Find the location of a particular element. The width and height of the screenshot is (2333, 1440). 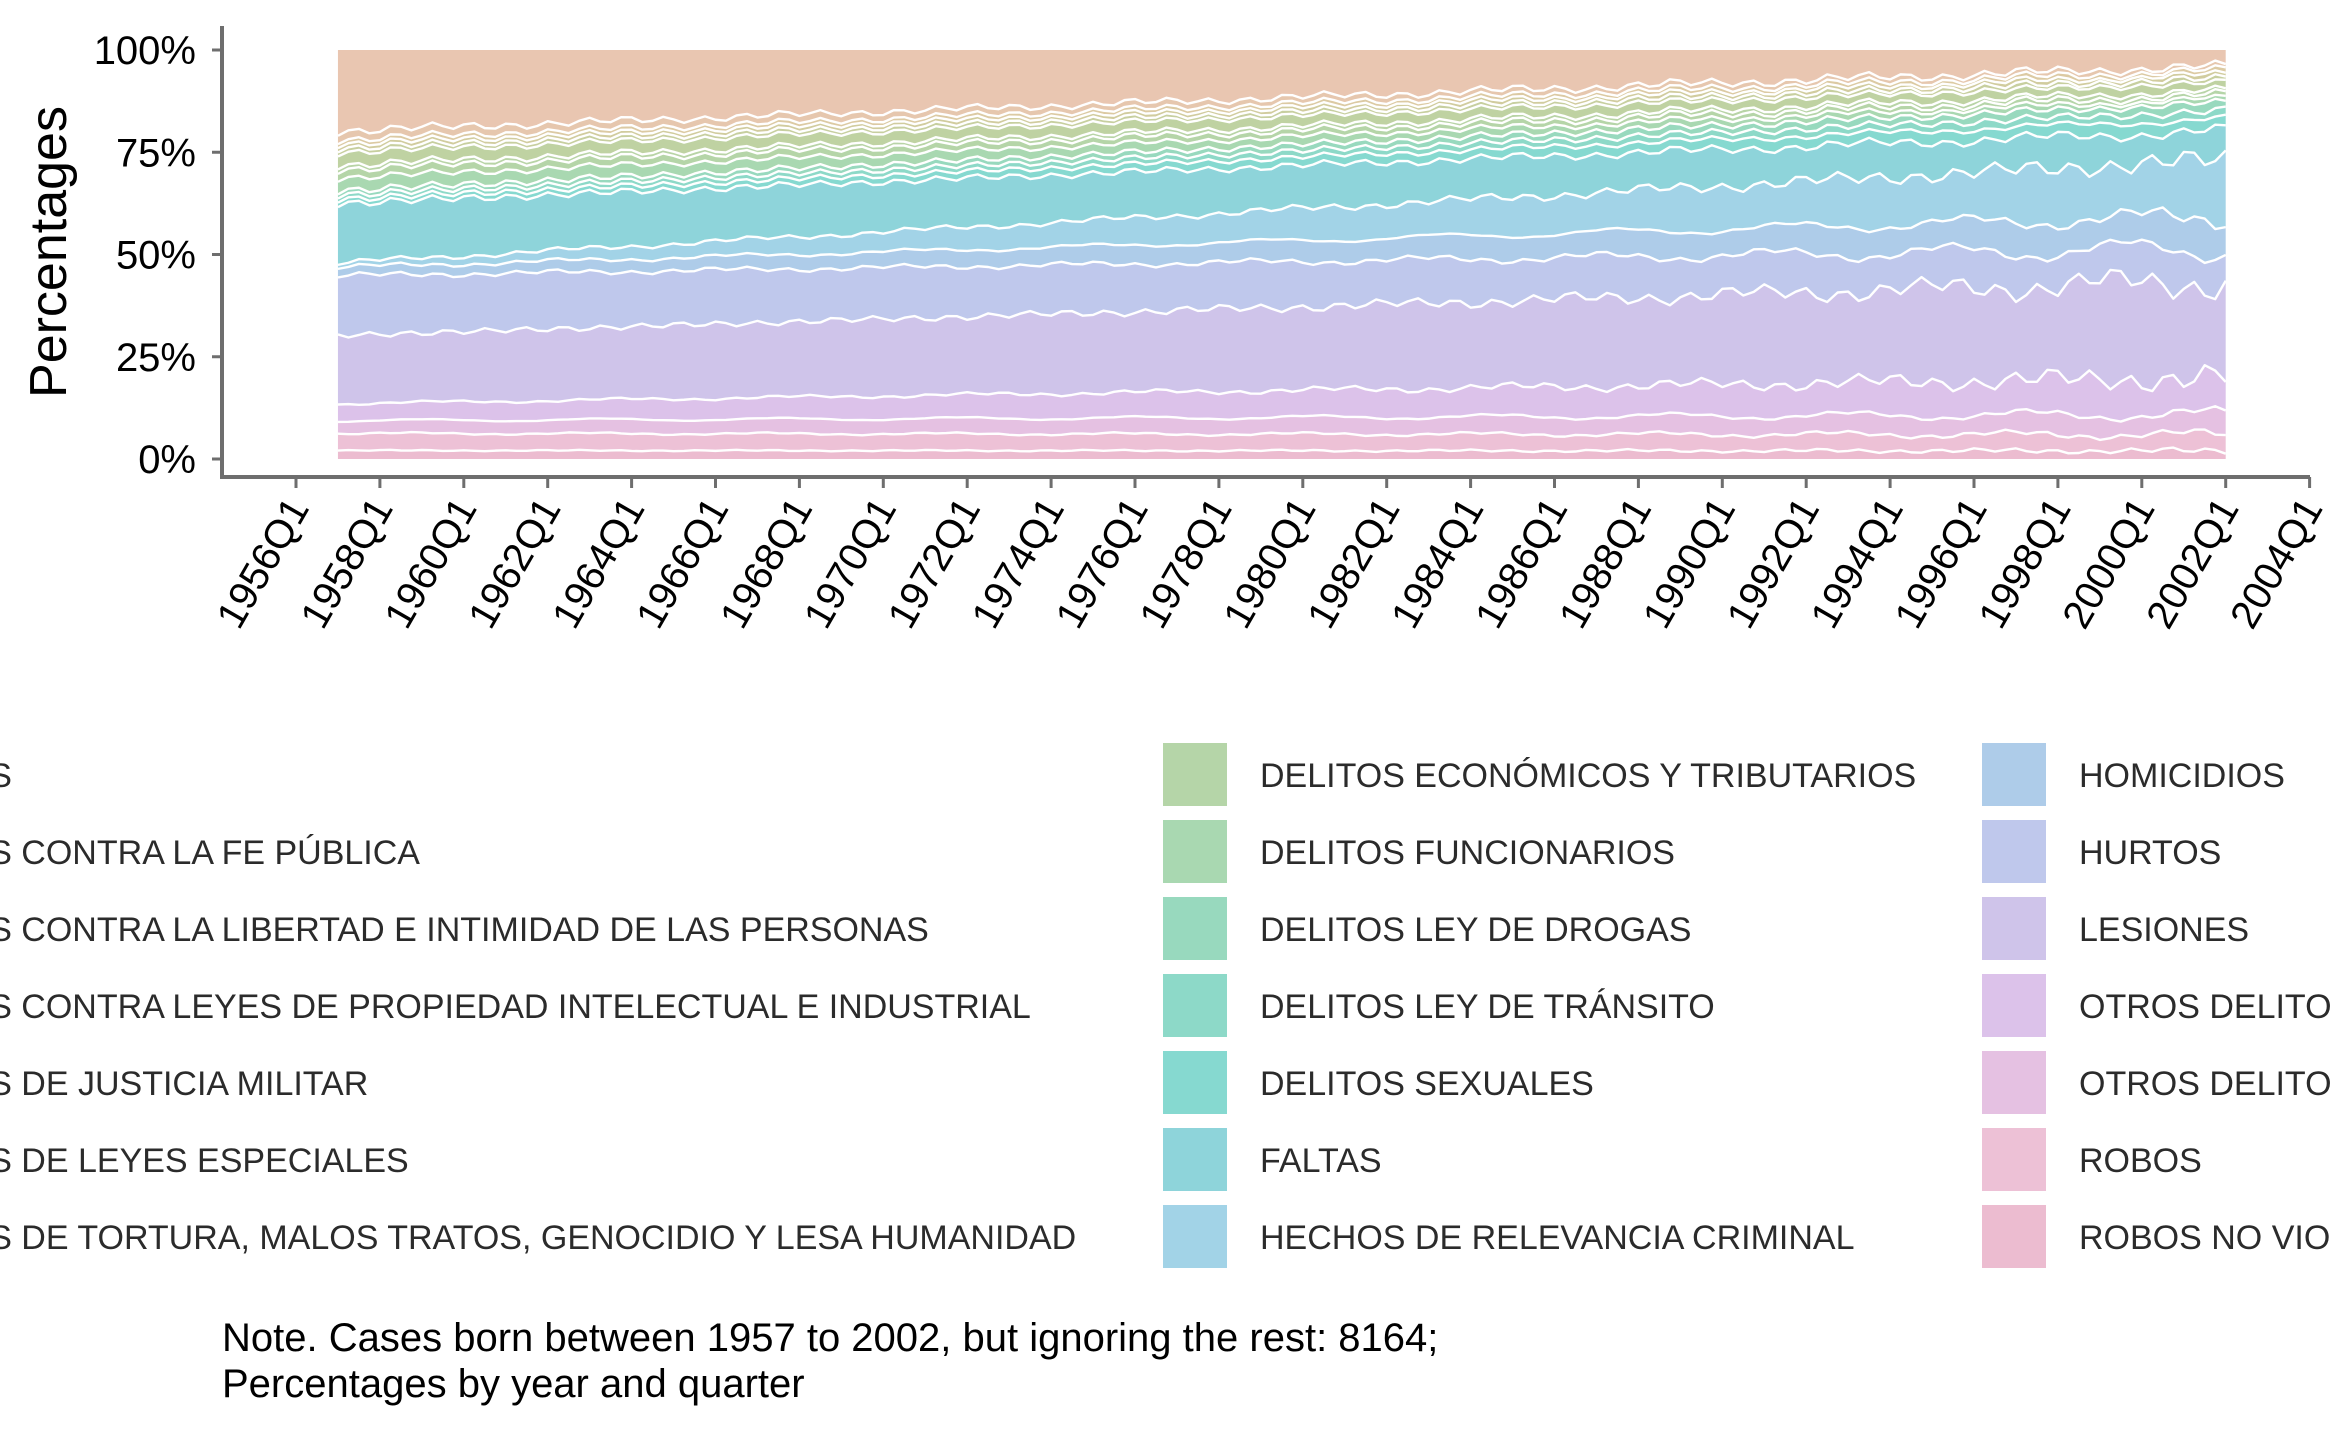

note-line-2: Percentages by year and quarter is located at coordinates (513, 1384).